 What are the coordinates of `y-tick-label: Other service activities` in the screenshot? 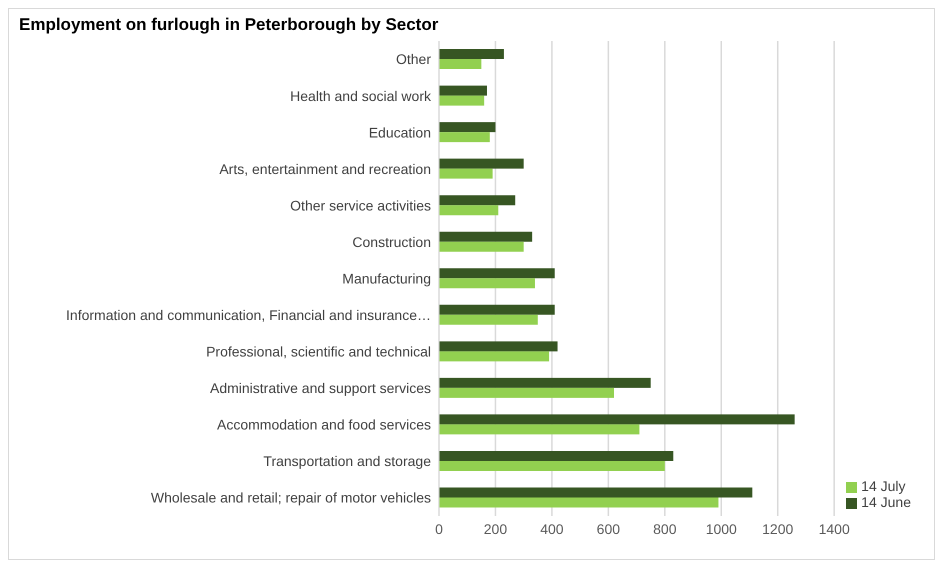 It's located at (360, 205).